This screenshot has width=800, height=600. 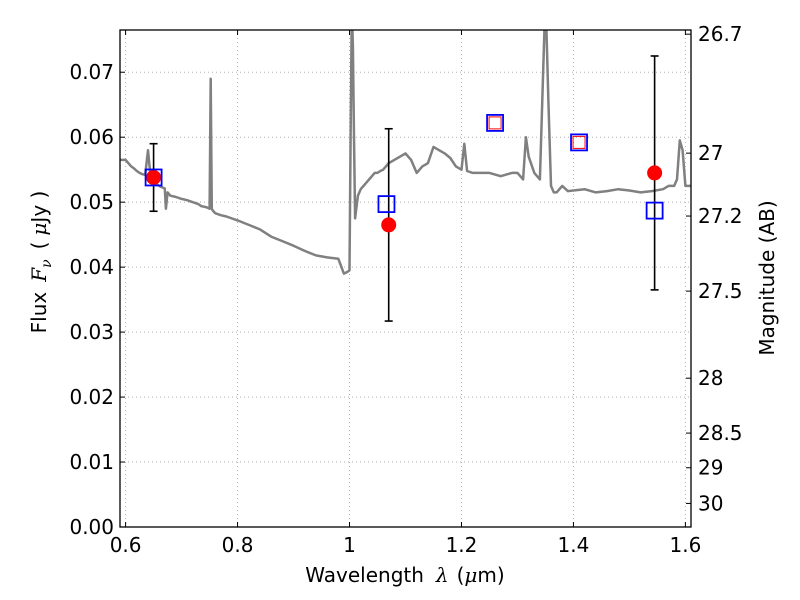 I want to click on x-tick-label: 1, so click(x=349, y=545).